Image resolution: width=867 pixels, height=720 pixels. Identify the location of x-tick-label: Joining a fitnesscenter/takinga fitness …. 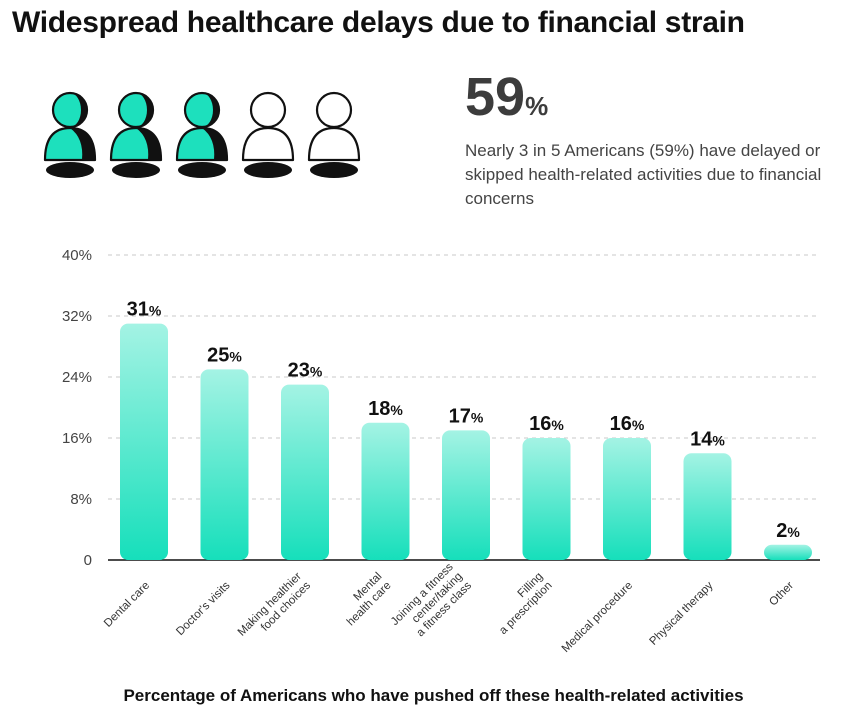
(431, 603).